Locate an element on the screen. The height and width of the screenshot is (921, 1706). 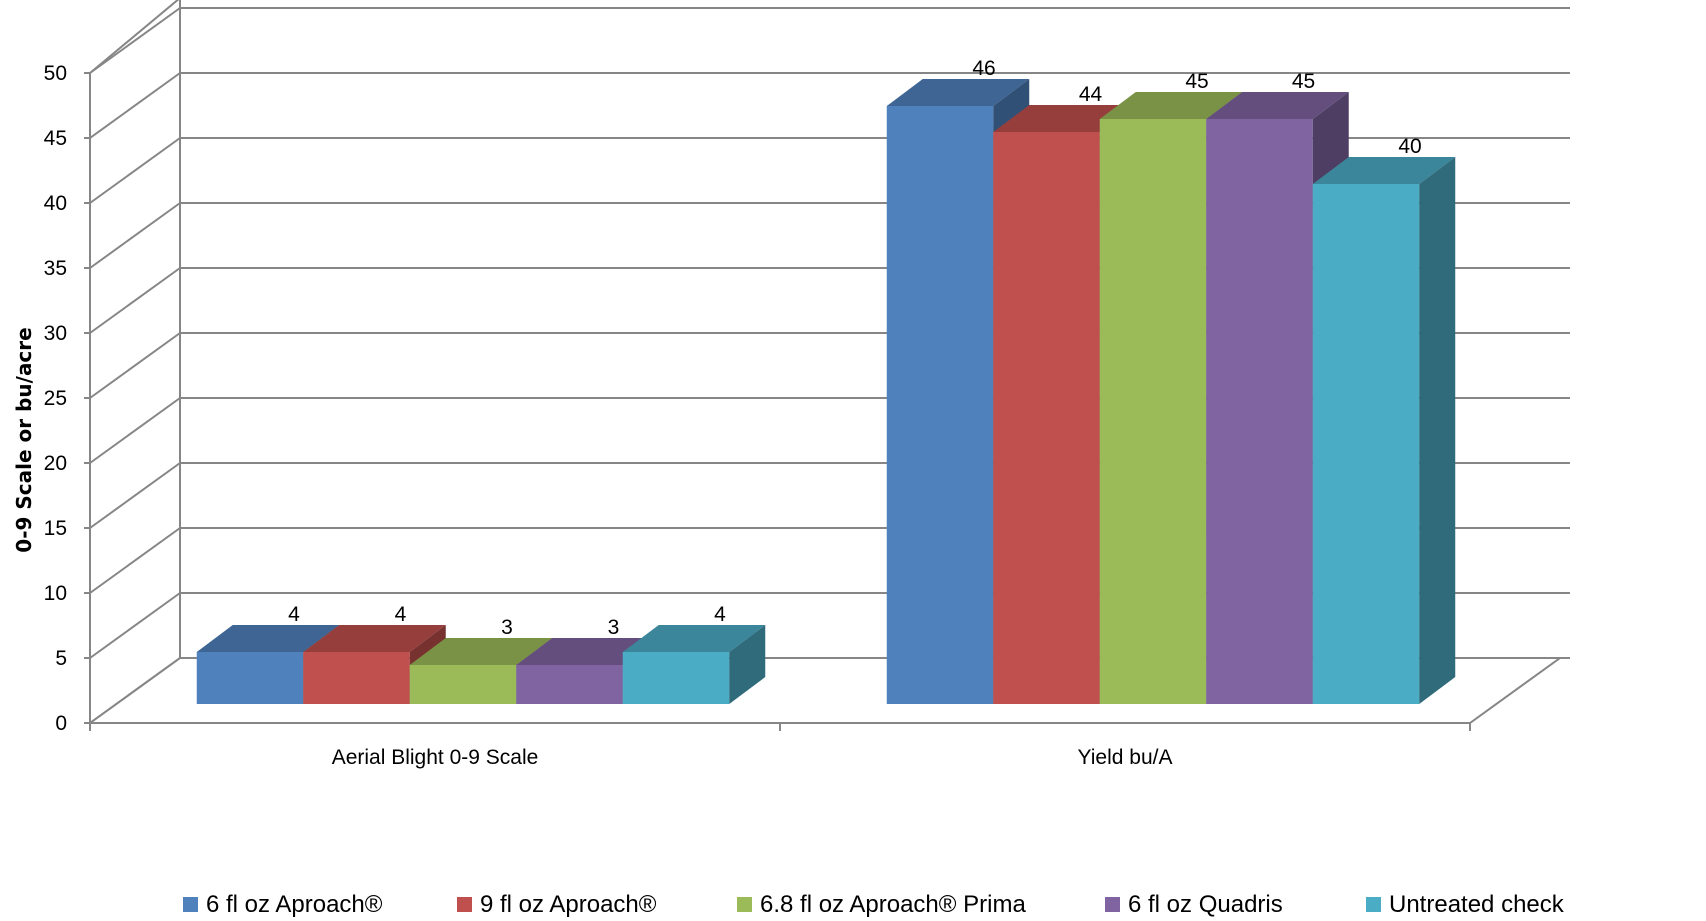
legend-entry: 6 fl oz Quadris is located at coordinates (1205, 904).